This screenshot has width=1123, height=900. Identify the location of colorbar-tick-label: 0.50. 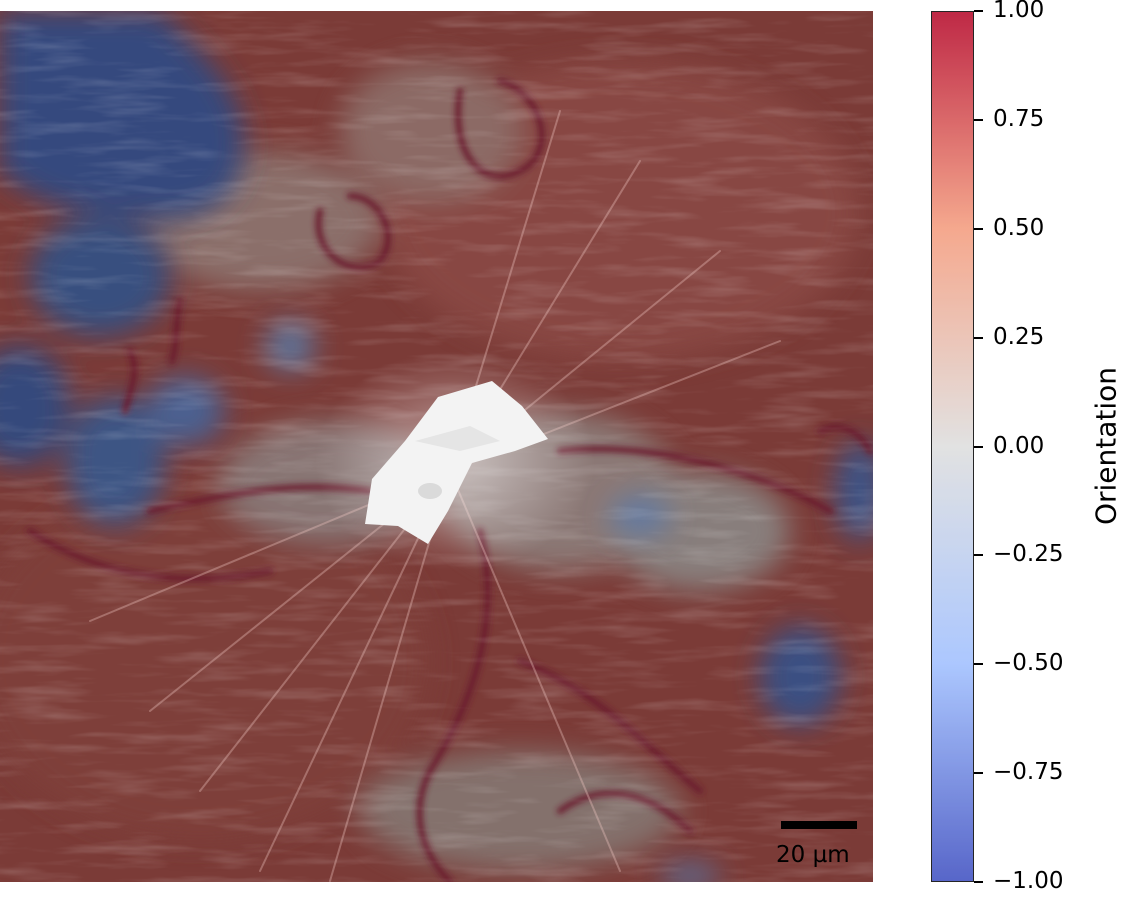
(1019, 227).